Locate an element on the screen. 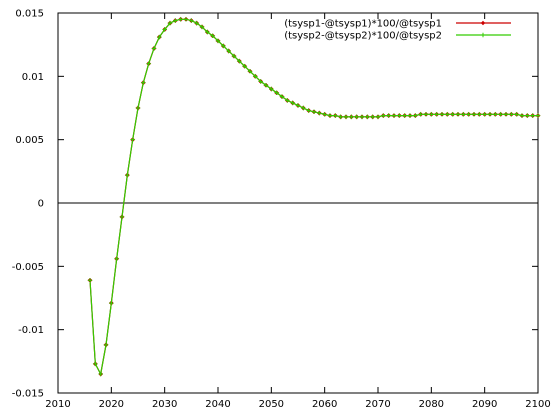  y-tick-label: 0.005 is located at coordinates (29, 140).